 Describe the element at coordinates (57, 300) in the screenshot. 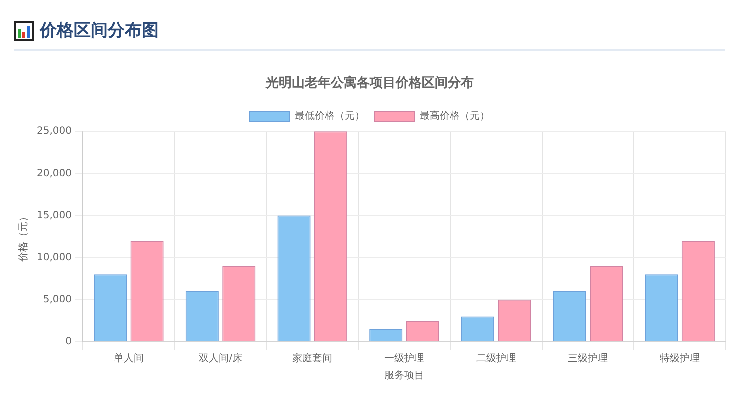

I see `y-tick-label: 5,000` at that location.